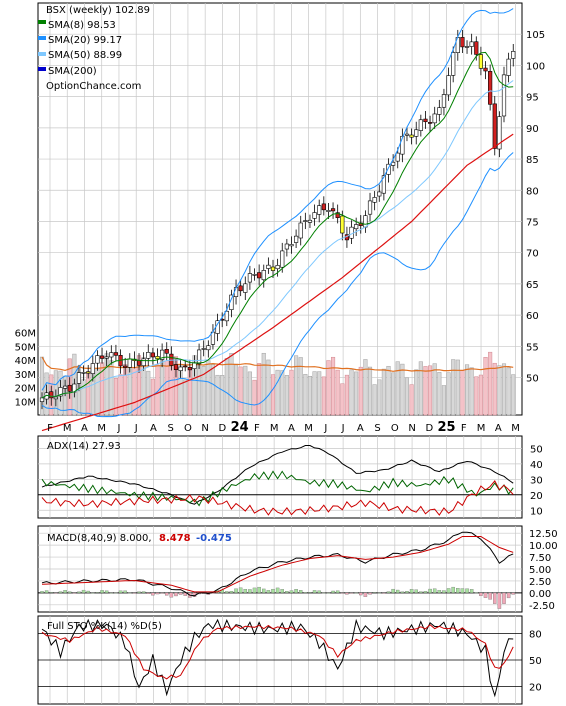 The image size is (566, 706). What do you see at coordinates (82, 25) in the screenshot?
I see `legend-sma8: SMA(8) 98.53` at bounding box center [82, 25].